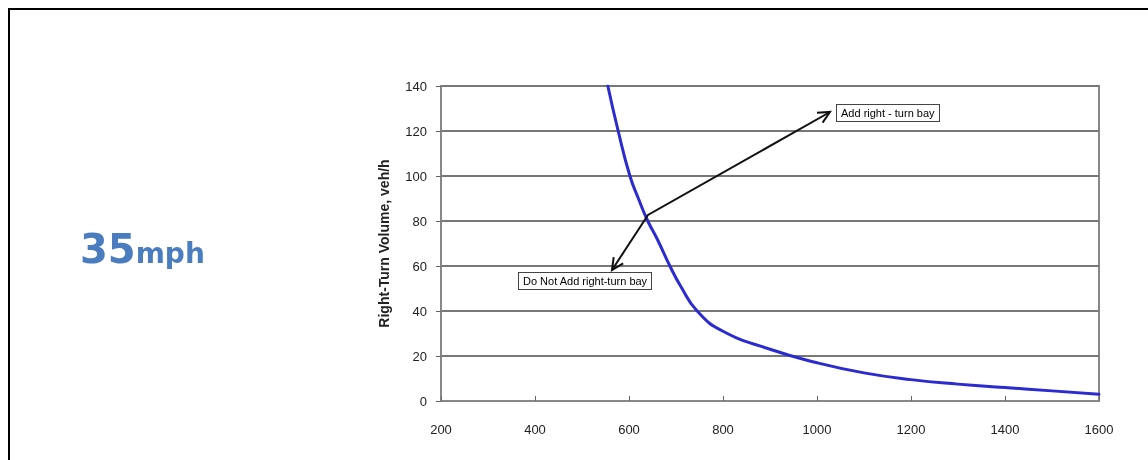 This screenshot has width=1148, height=460. I want to click on text: 35mph, so click(142, 249).